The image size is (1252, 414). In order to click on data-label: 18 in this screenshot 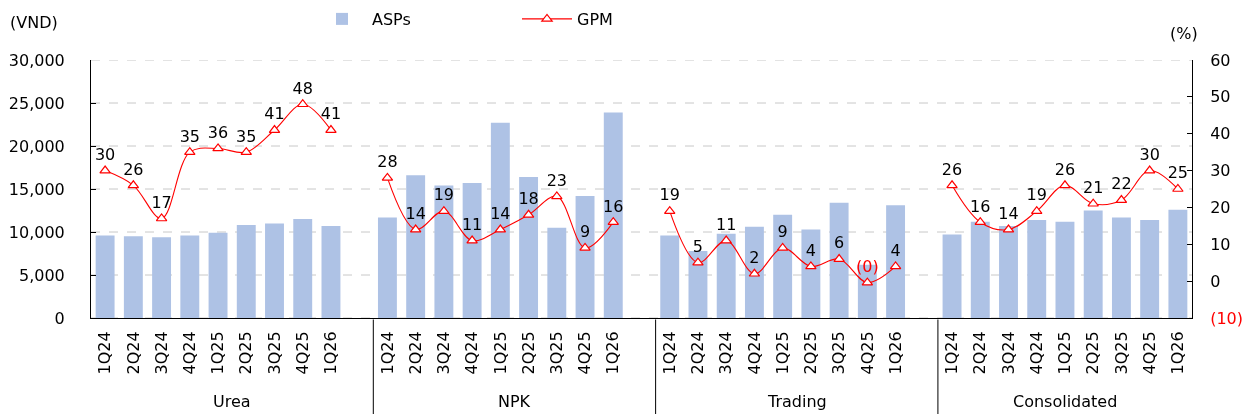, I will do `click(528, 199)`.